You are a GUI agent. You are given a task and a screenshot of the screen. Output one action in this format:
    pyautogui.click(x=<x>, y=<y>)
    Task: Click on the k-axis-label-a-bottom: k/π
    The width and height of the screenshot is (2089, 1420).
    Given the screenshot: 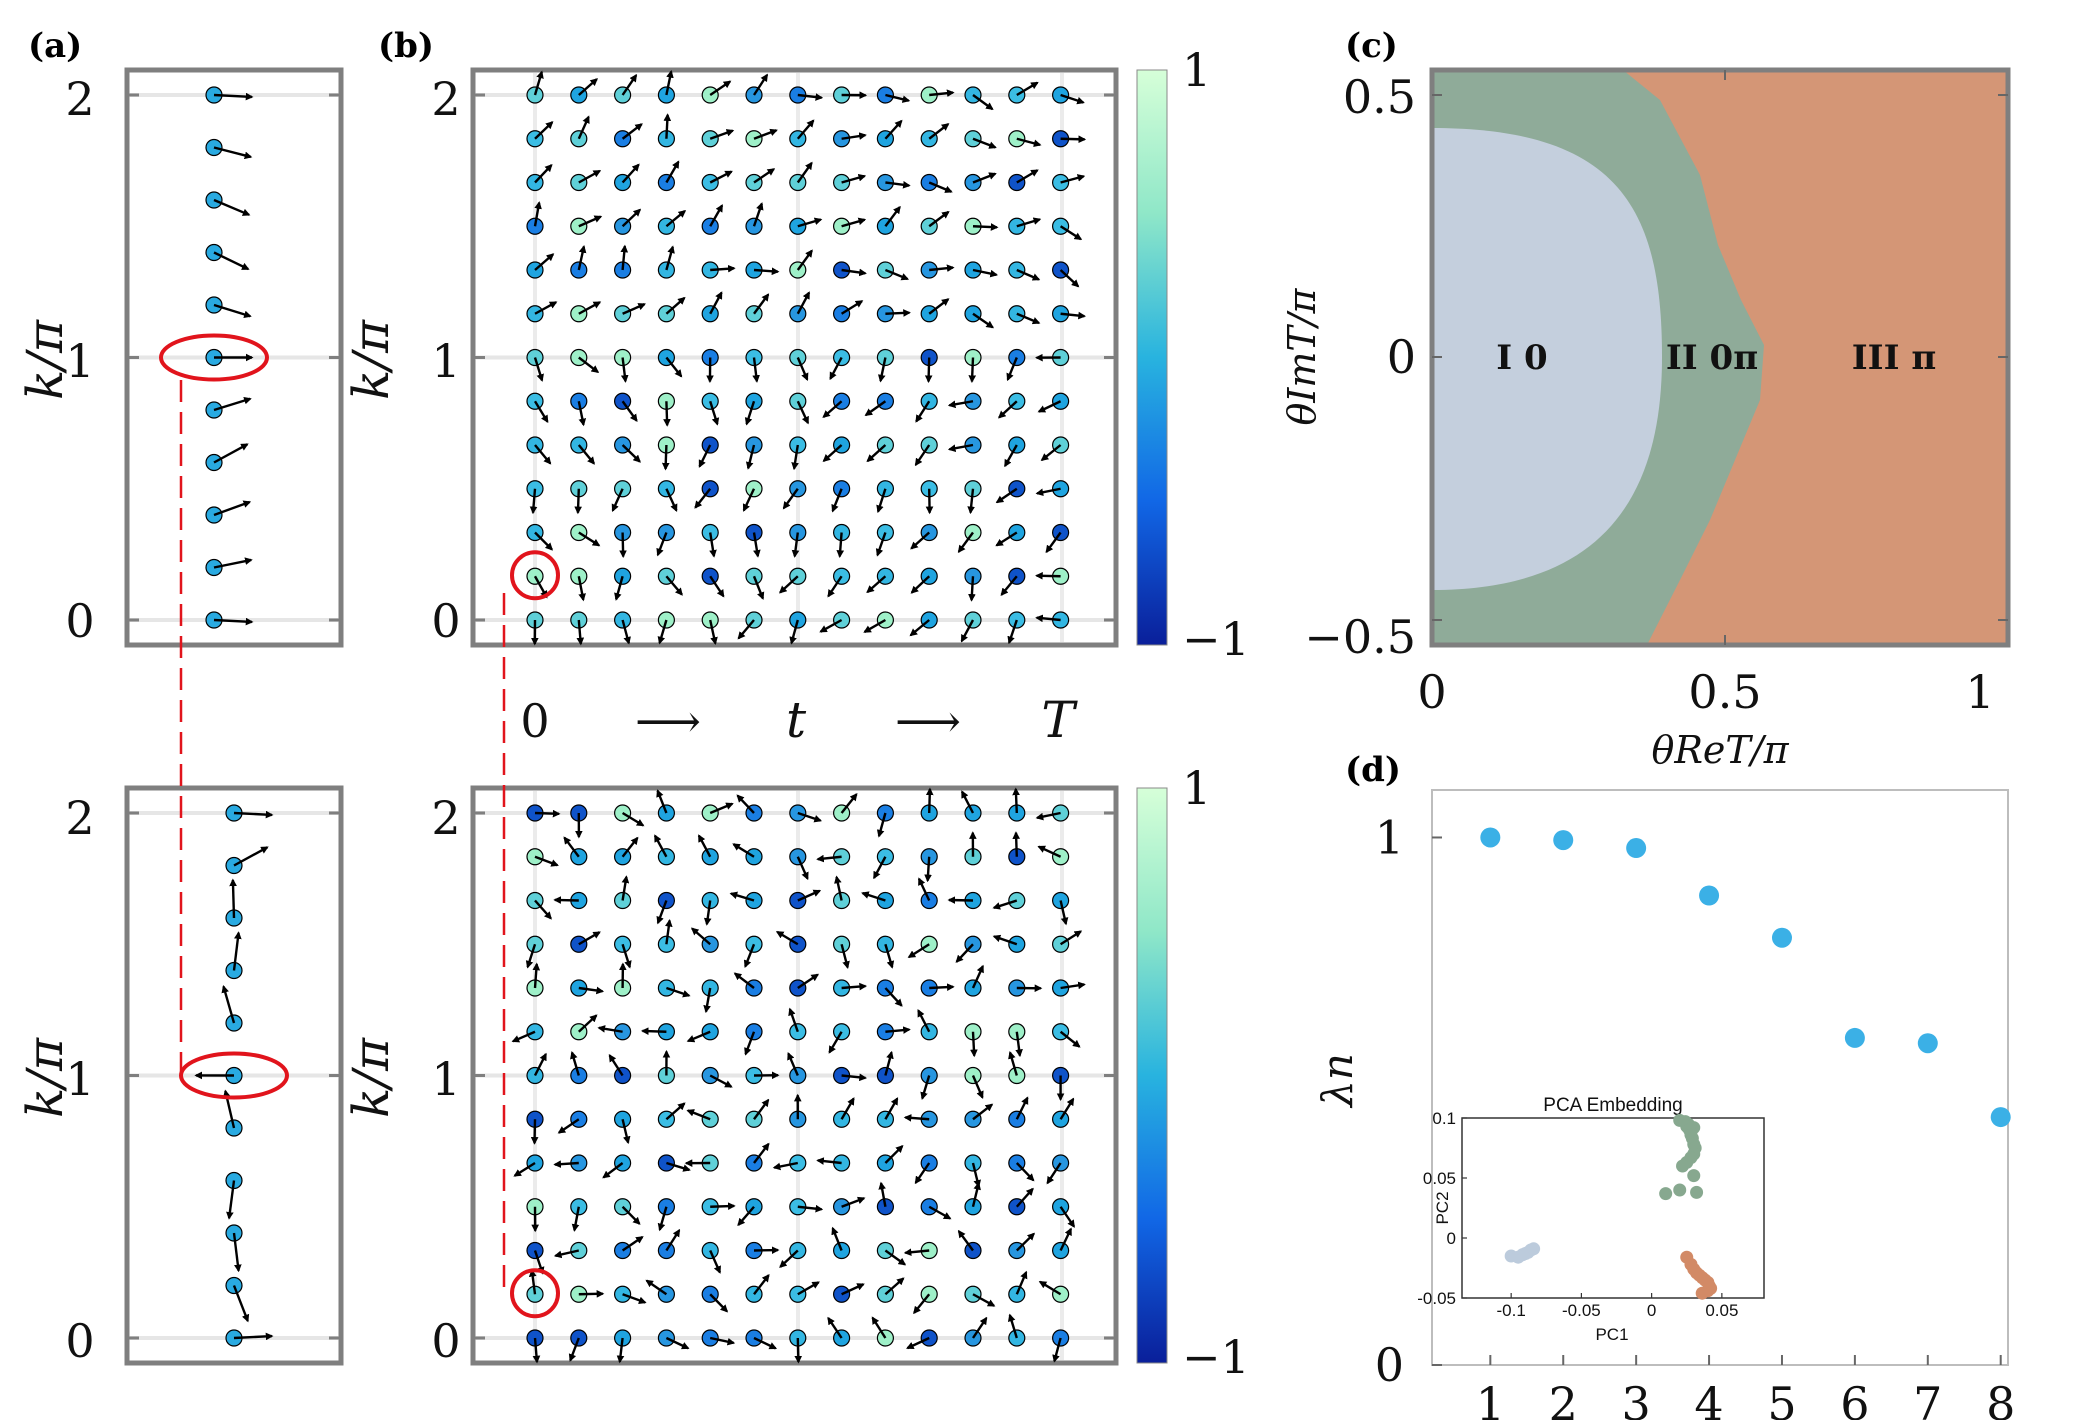 What is the action you would take?
    pyautogui.click(x=45, y=1077)
    